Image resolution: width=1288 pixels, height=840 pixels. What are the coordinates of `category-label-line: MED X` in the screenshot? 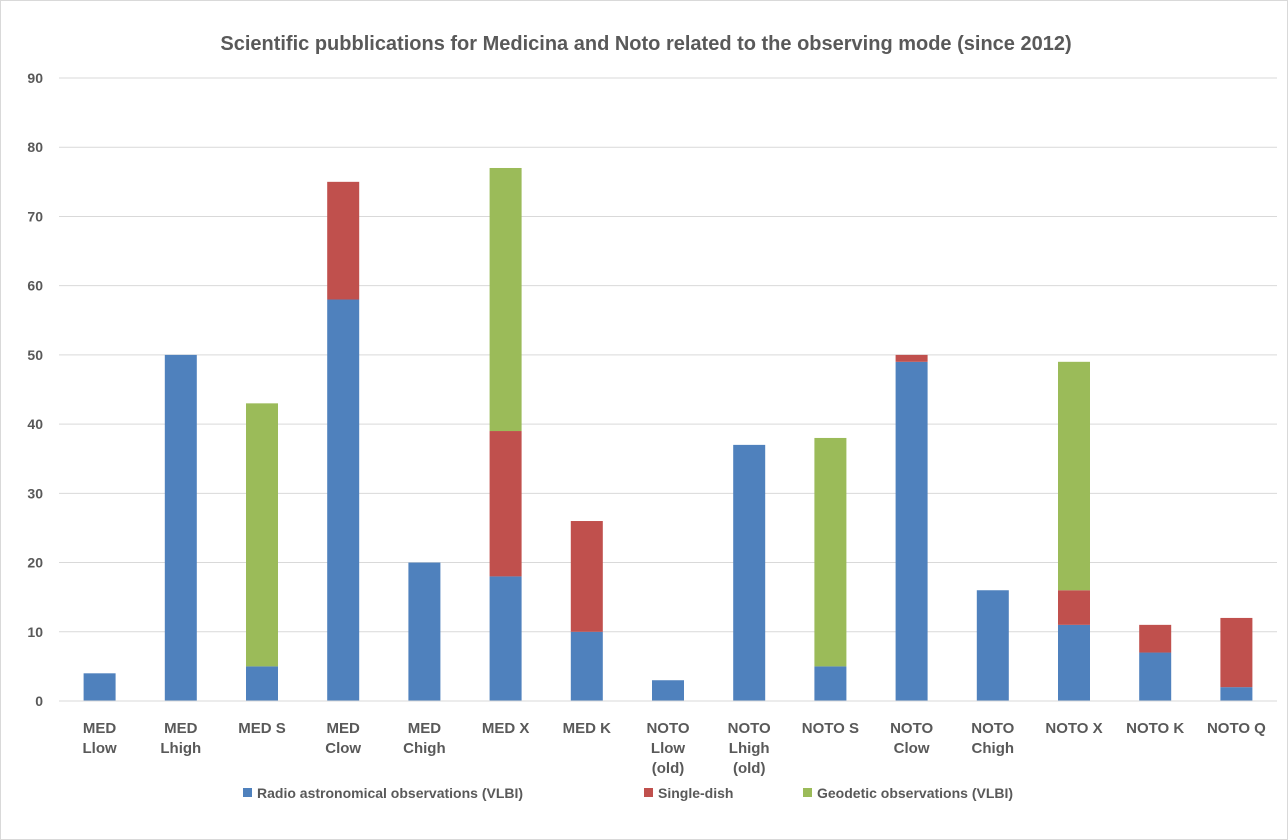 It's located at (506, 728).